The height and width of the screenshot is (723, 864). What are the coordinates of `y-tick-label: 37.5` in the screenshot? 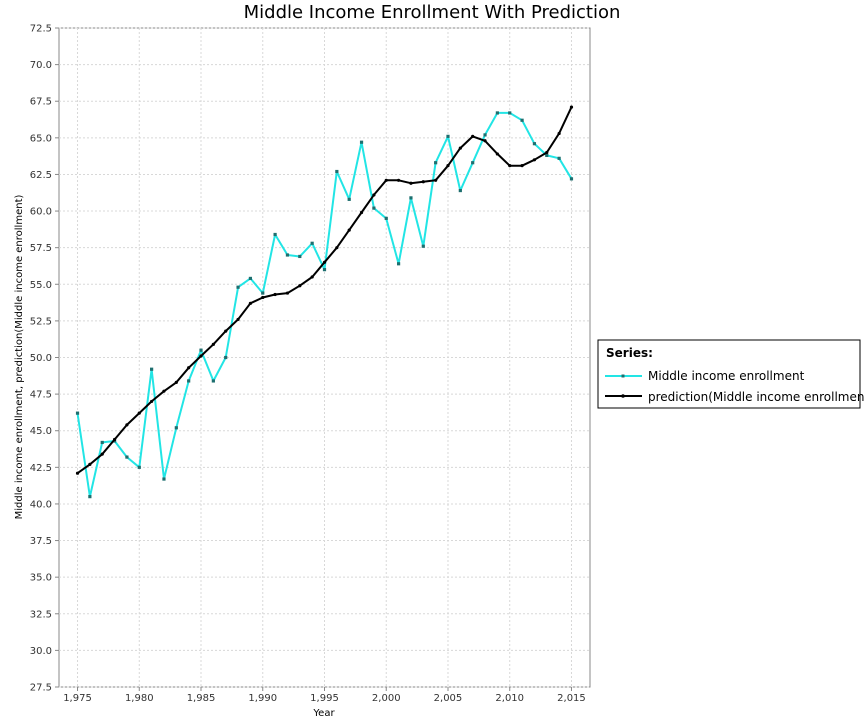 It's located at (41, 541).